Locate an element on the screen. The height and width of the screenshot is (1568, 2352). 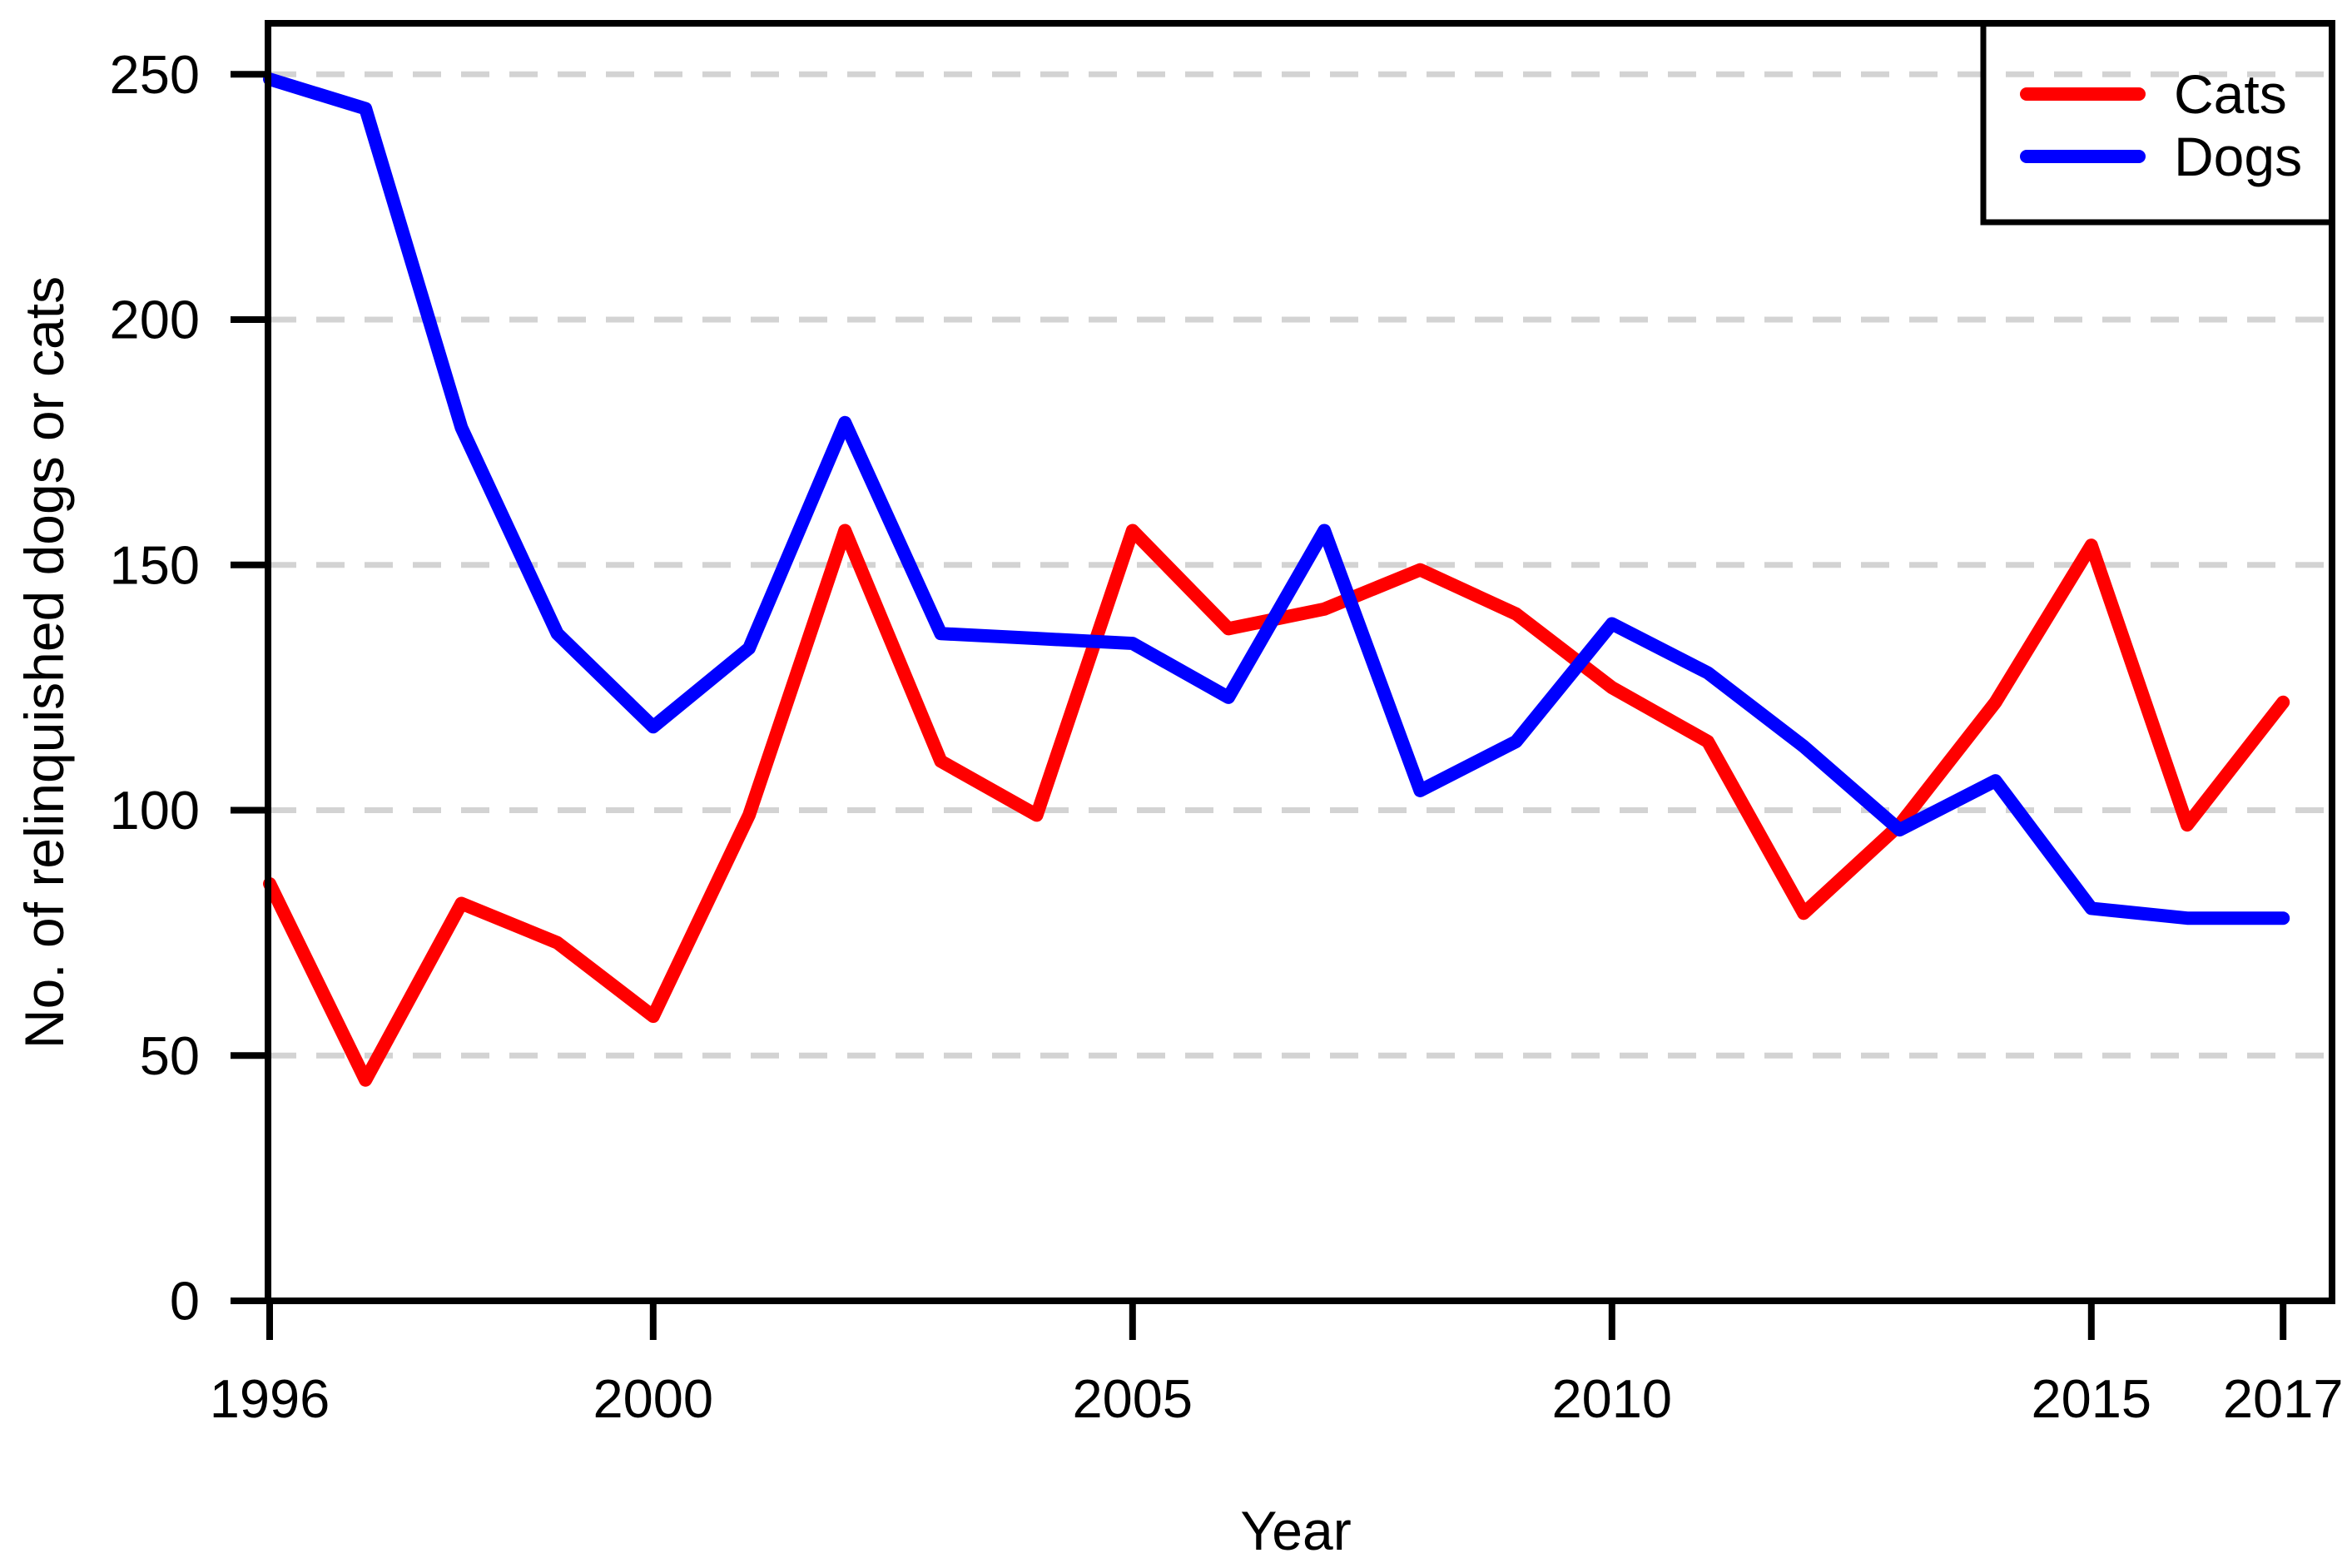
y-tick-label: 100 is located at coordinates (155, 810).